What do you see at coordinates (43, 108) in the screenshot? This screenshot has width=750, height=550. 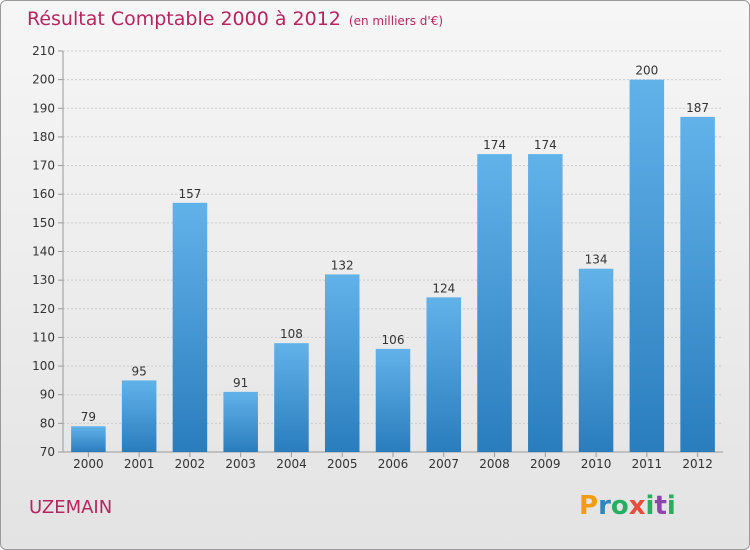 I see `y-tick-label: 190` at bounding box center [43, 108].